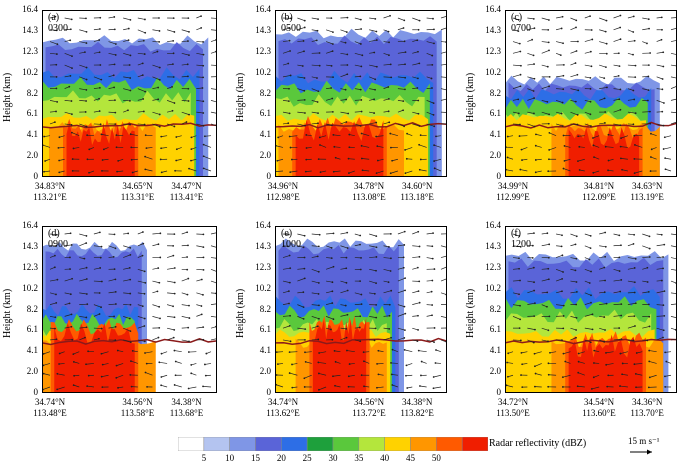  Describe the element at coordinates (129, 309) in the screenshot. I see `plot-frame` at that location.